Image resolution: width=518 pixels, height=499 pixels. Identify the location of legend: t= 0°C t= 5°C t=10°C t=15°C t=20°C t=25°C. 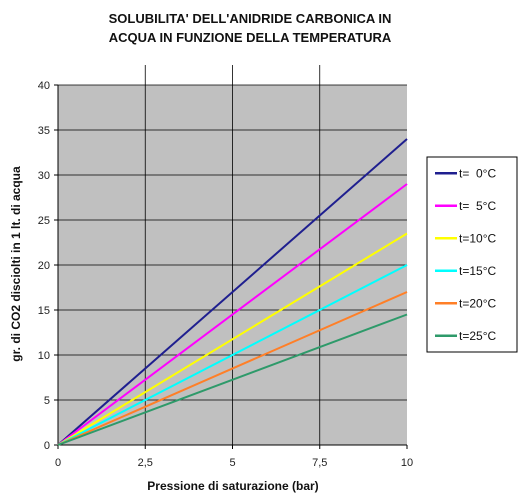
(472, 254).